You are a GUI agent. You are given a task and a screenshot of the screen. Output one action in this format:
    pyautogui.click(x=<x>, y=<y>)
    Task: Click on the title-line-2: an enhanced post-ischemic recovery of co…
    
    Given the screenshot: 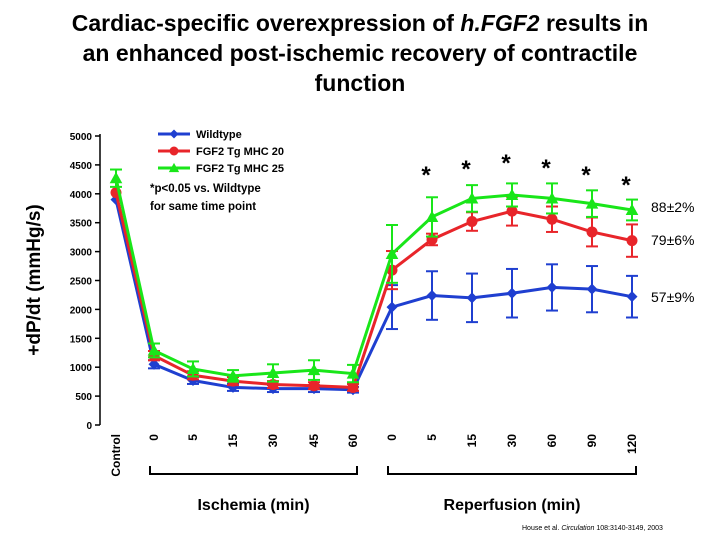 What is the action you would take?
    pyautogui.click(x=360, y=53)
    